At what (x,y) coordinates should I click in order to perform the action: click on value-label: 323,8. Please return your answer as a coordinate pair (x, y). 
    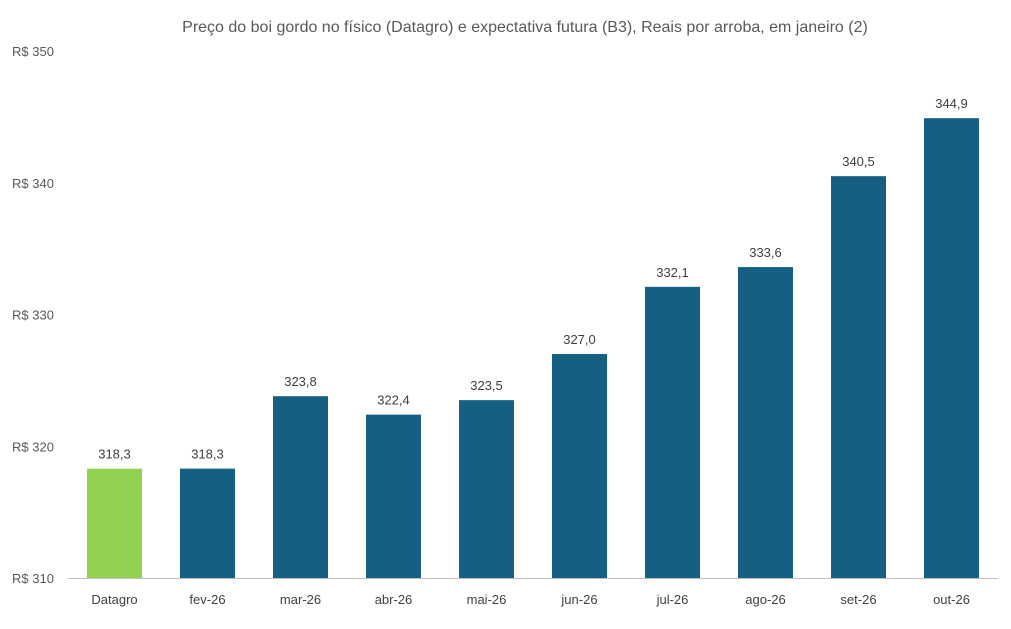
    Looking at the image, I should click on (300, 381).